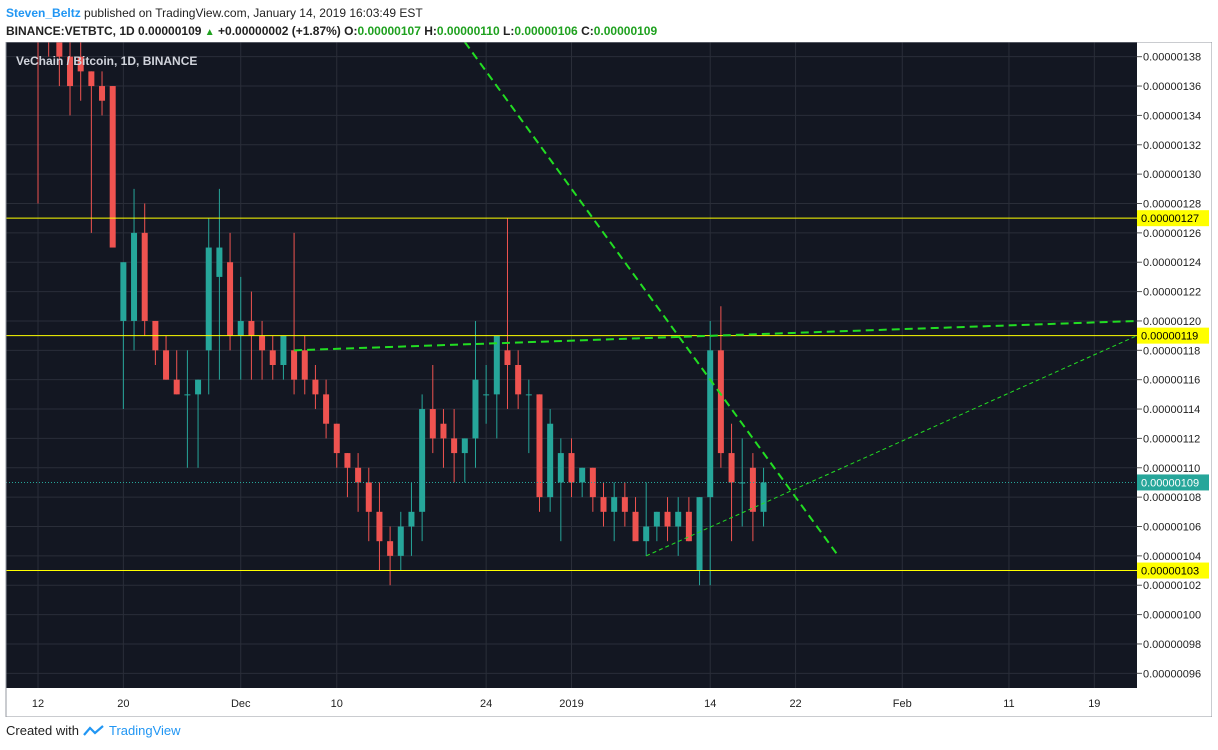 The image size is (1218, 750). I want to click on high-label: H:, so click(430, 31).